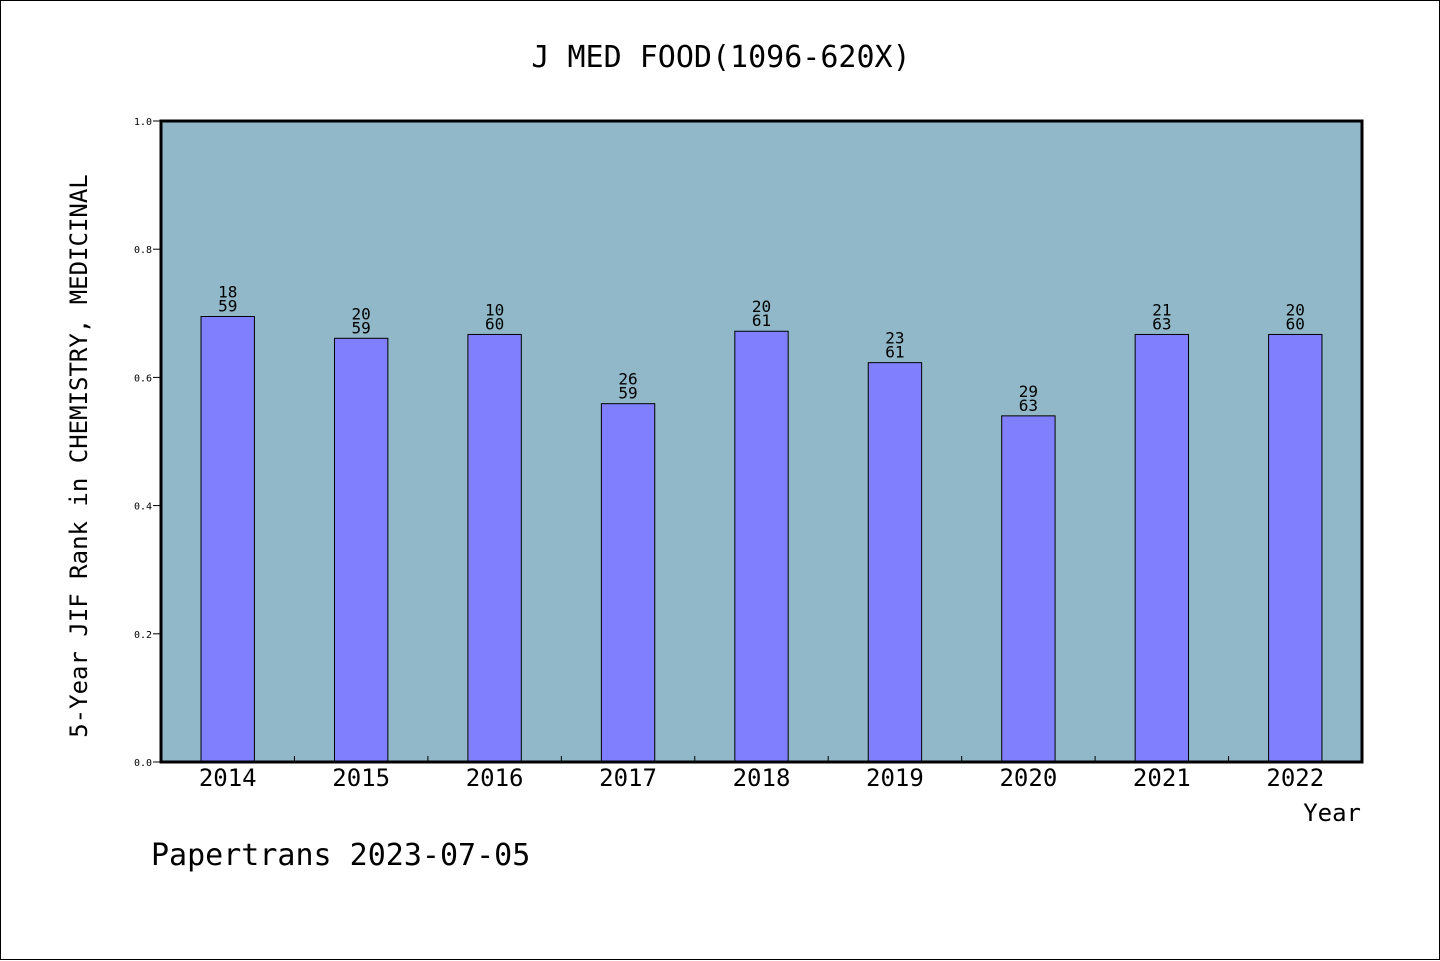 The width and height of the screenshot is (1440, 961). What do you see at coordinates (147, 443) in the screenshot?
I see `y-axis: 0.0 0.2 0.4 0.6 0.8 1.0` at bounding box center [147, 443].